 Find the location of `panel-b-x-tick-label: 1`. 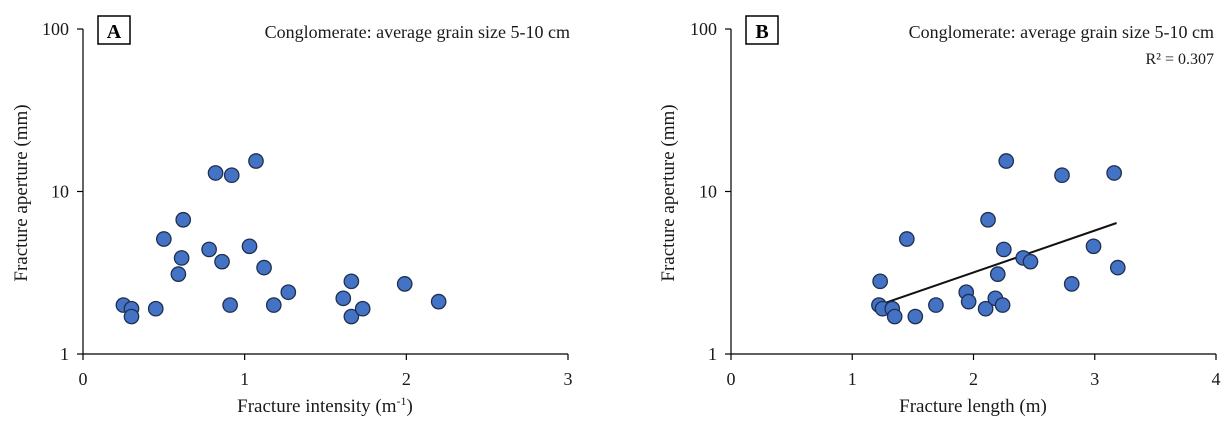

panel-b-x-tick-label: 1 is located at coordinates (852, 379).